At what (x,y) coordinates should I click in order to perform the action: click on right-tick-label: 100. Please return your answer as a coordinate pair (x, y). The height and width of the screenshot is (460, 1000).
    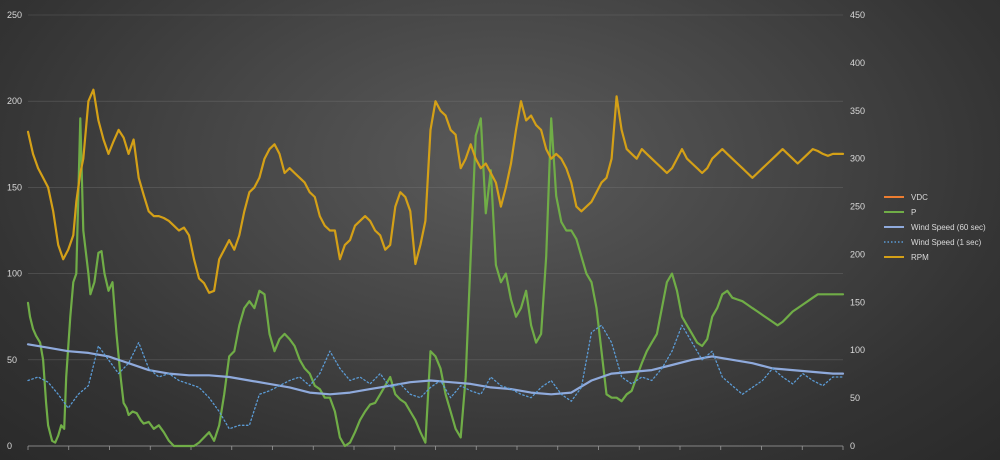
    Looking at the image, I should click on (857, 350).